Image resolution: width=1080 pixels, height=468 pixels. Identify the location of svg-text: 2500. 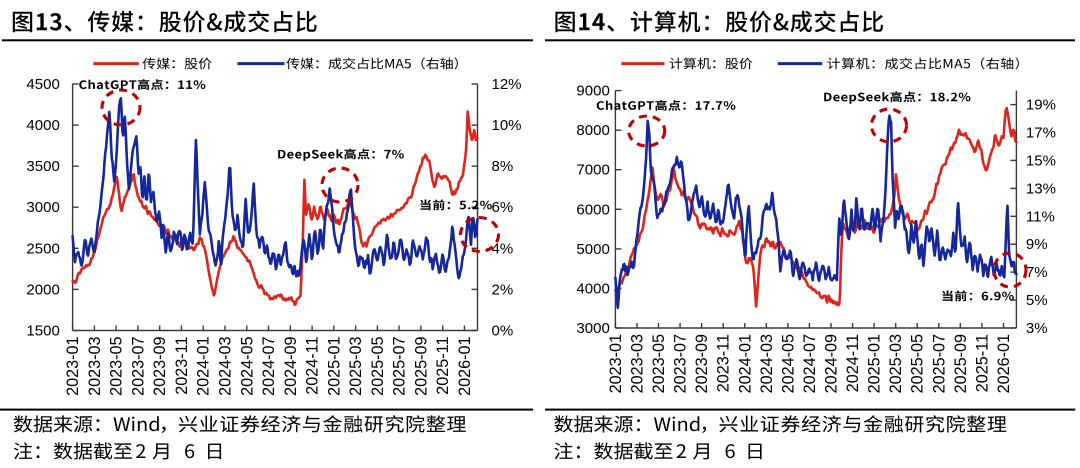
(42, 248).